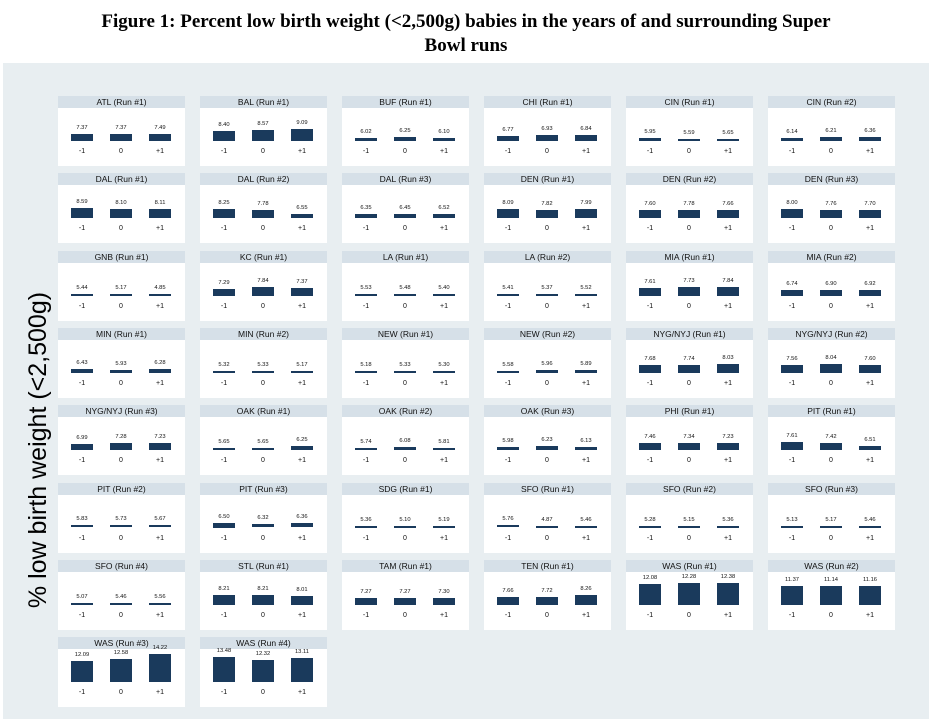 The height and width of the screenshot is (719, 932). What do you see at coordinates (160, 202) in the screenshot?
I see `bar-value-label: 8.11` at bounding box center [160, 202].